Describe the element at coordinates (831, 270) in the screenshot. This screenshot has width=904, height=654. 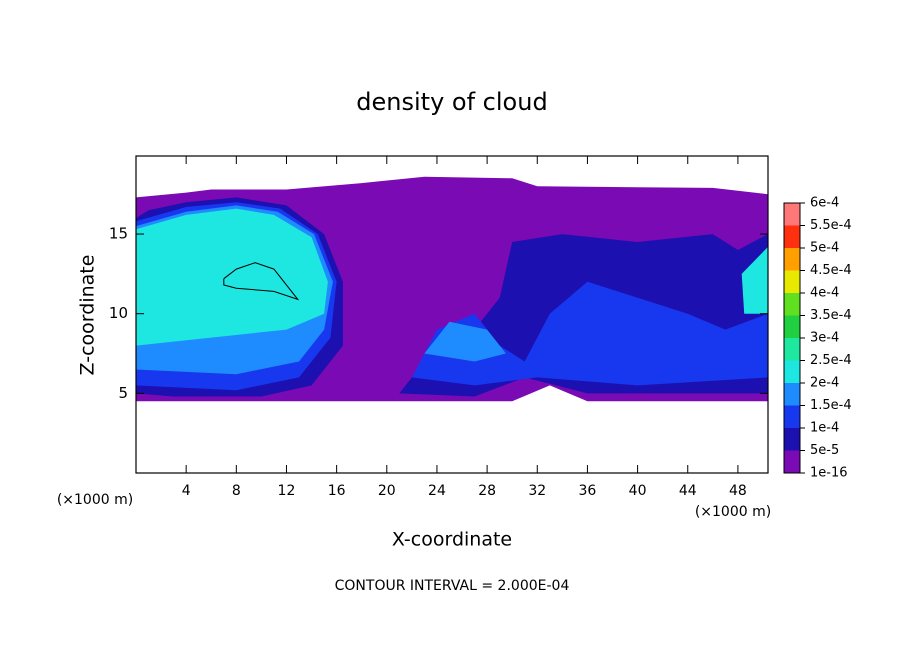
I see `colorbar-label: 4.5e-4` at that location.